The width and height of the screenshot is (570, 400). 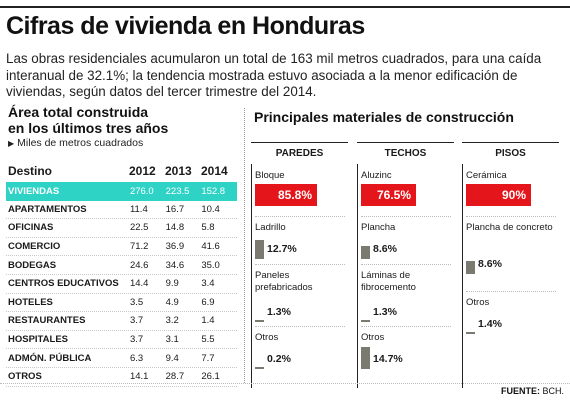 What do you see at coordinates (136, 302) in the screenshot?
I see `row-value: 3.5` at bounding box center [136, 302].